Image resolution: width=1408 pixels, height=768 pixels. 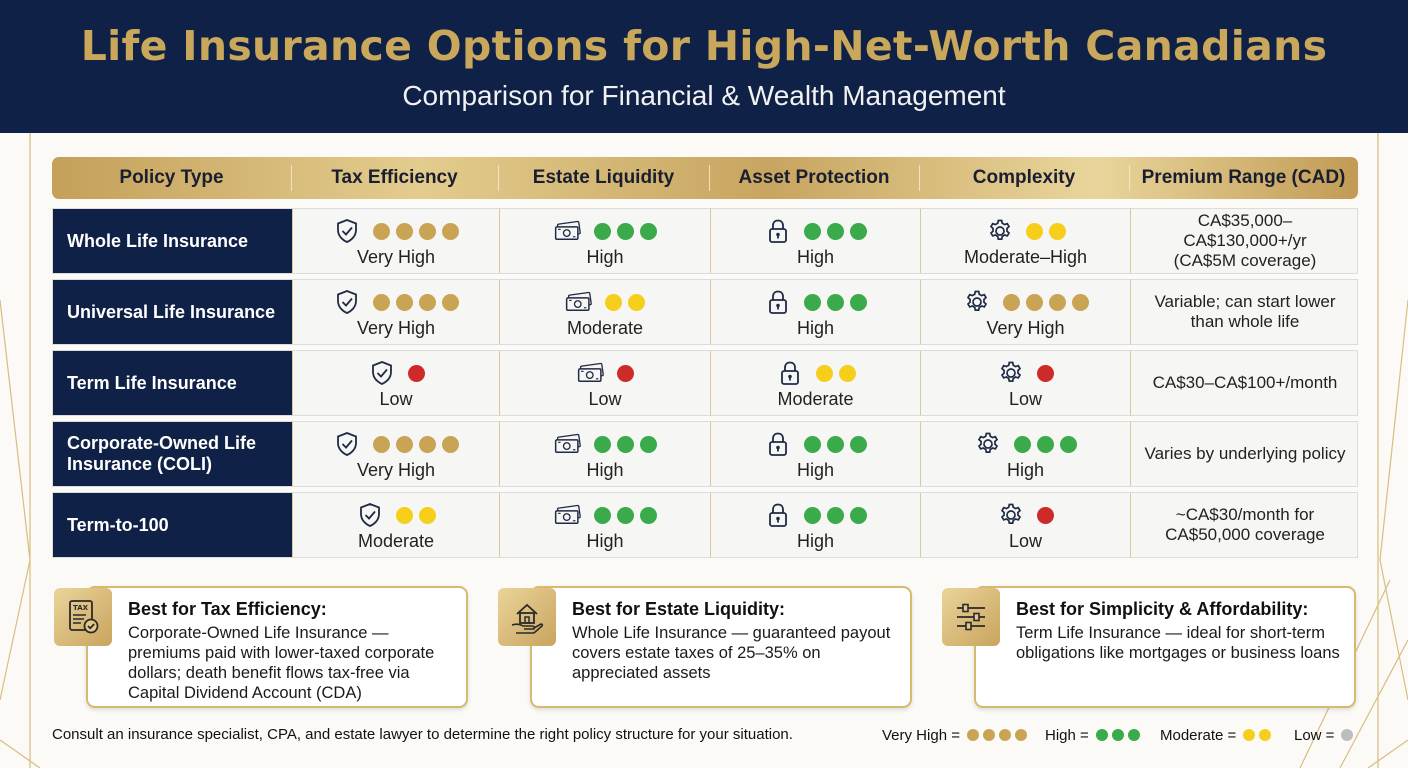 What do you see at coordinates (227, 609) in the screenshot?
I see `card-title: Best for Tax Efficiency:` at bounding box center [227, 609].